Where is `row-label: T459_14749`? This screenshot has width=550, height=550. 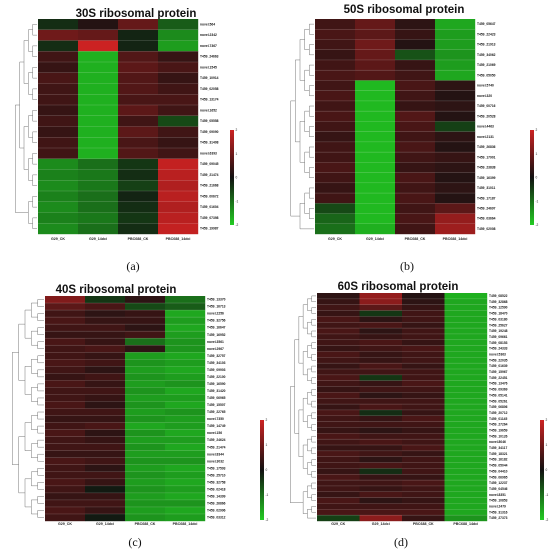
row-label: T459_14749 is located at coordinates (216, 426).